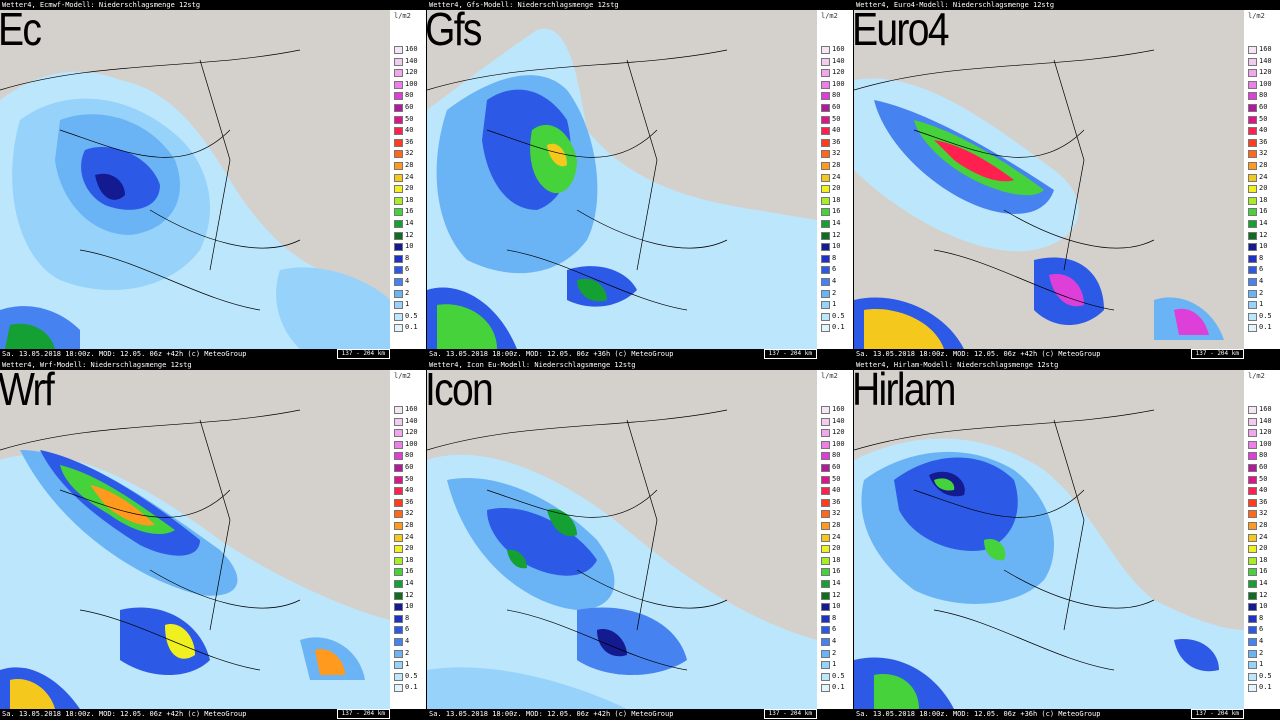 The image size is (1280, 720). I want to click on legend-label: 0.5, so click(1265, 675).